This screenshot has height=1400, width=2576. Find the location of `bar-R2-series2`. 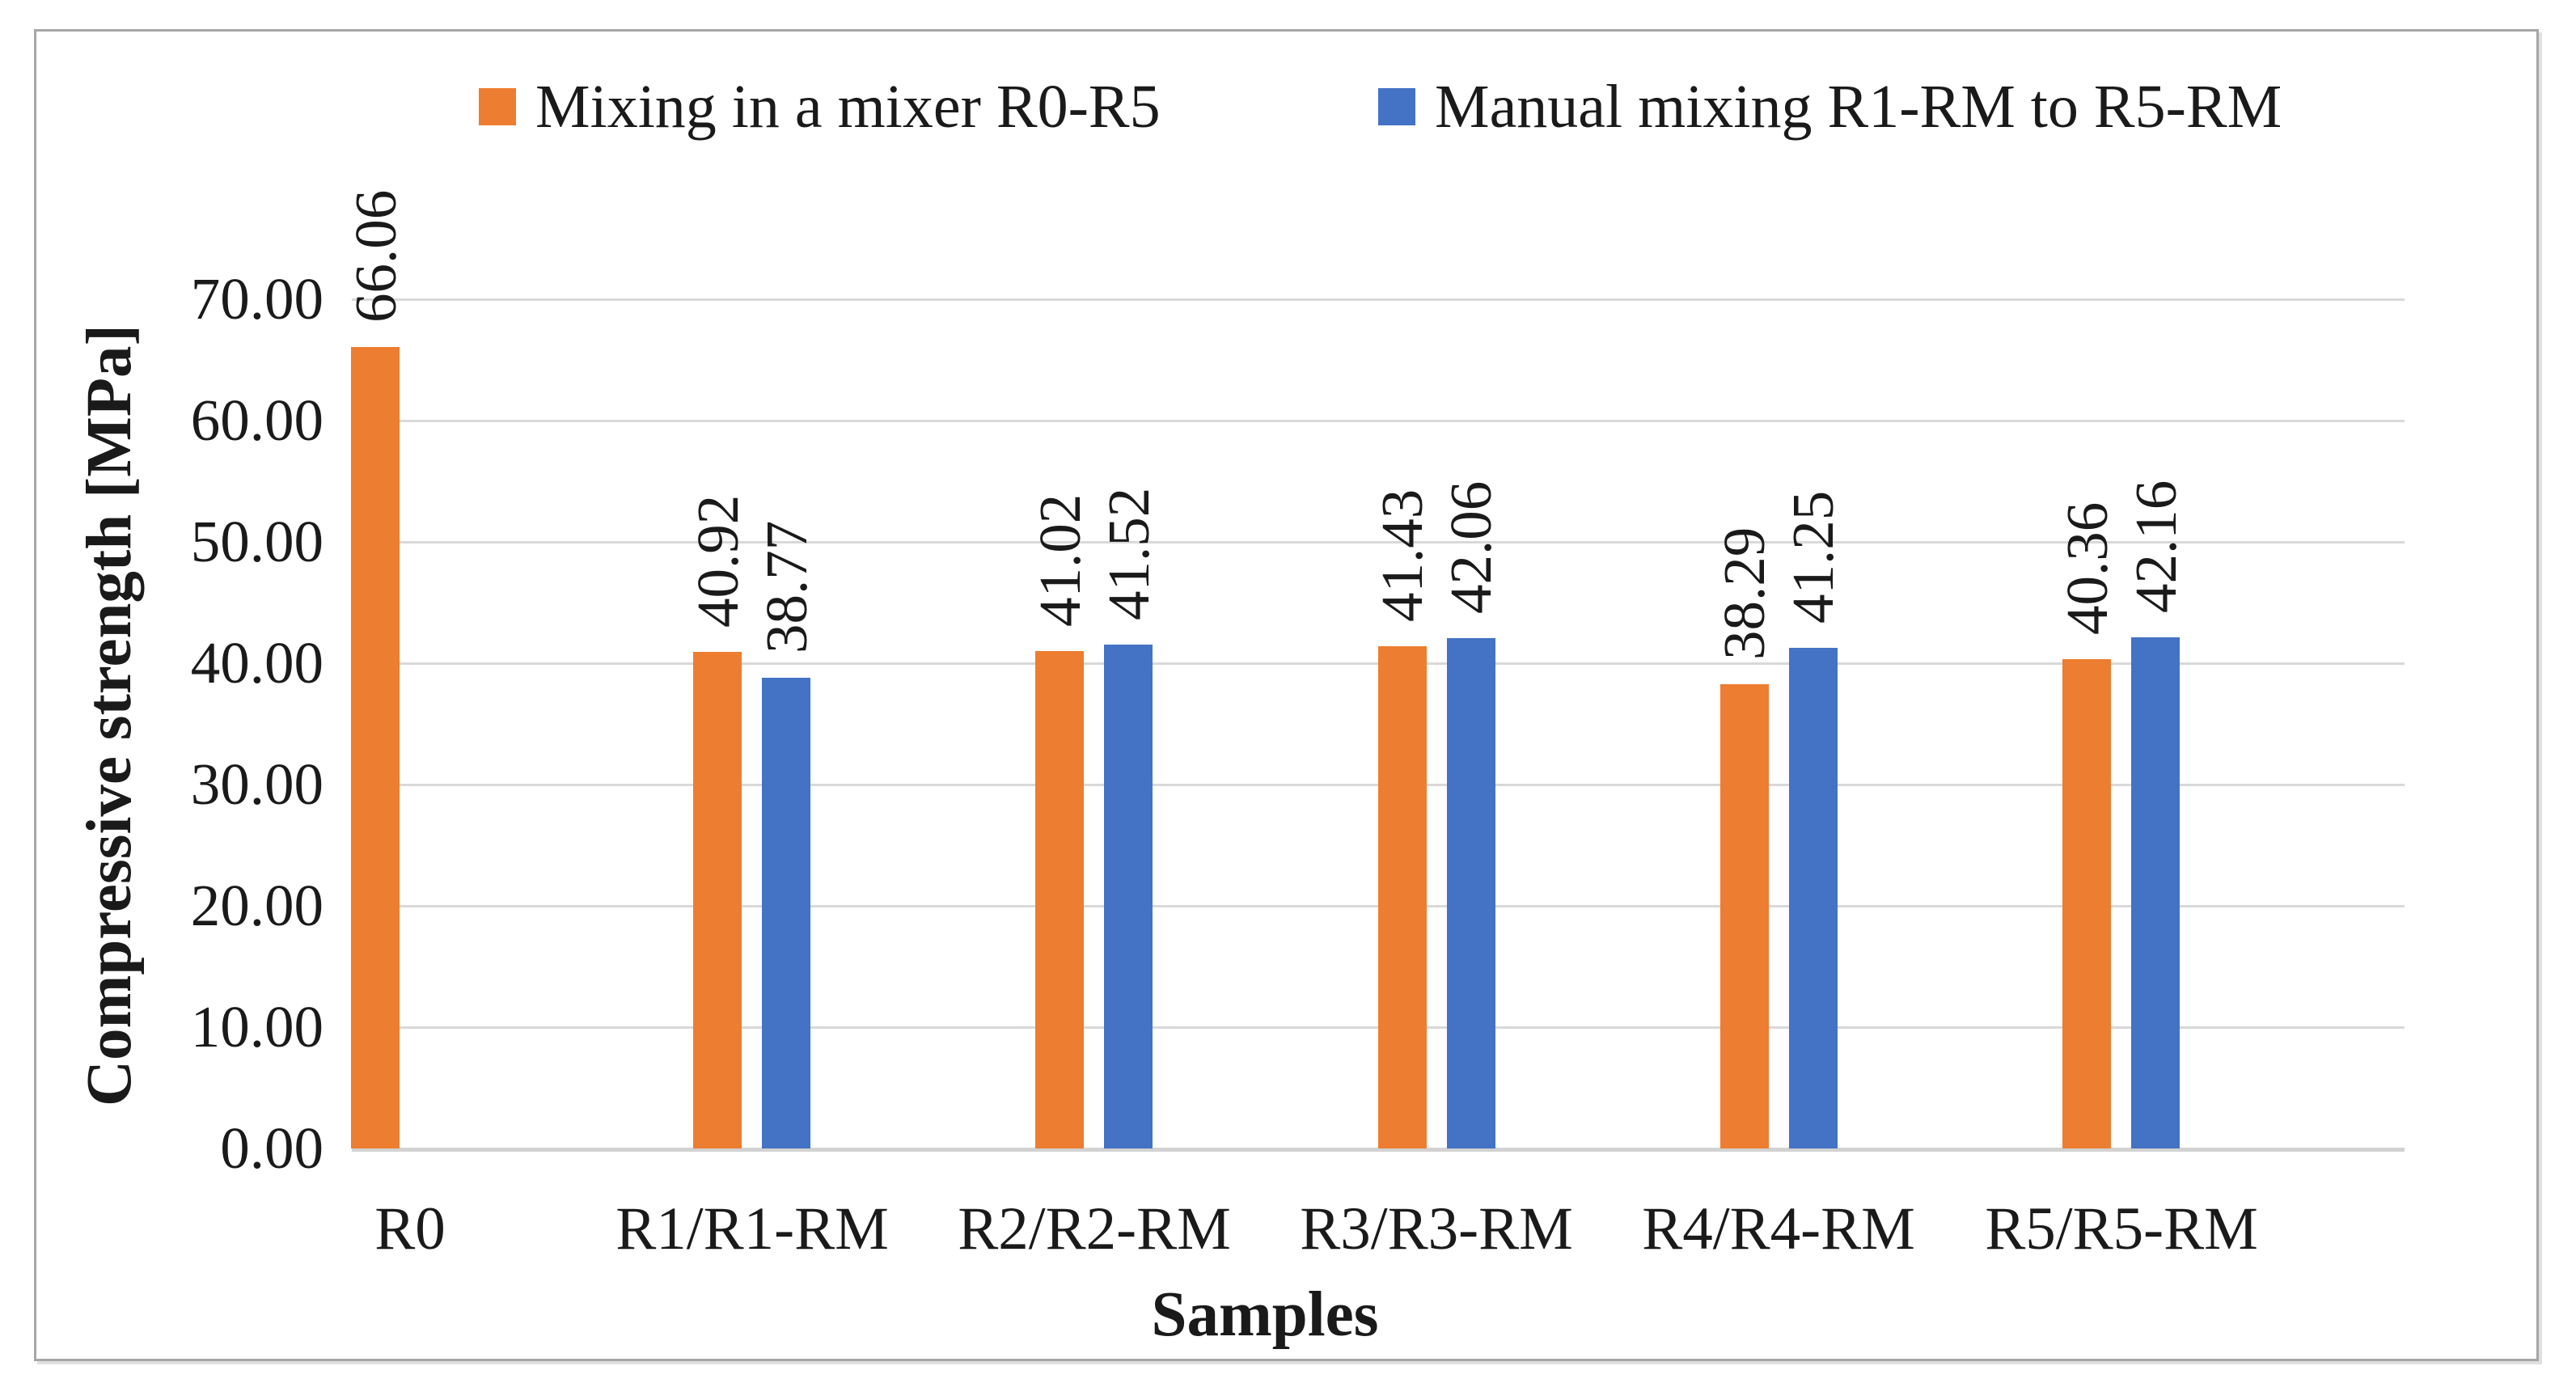

bar-R2-series2 is located at coordinates (1128, 896).